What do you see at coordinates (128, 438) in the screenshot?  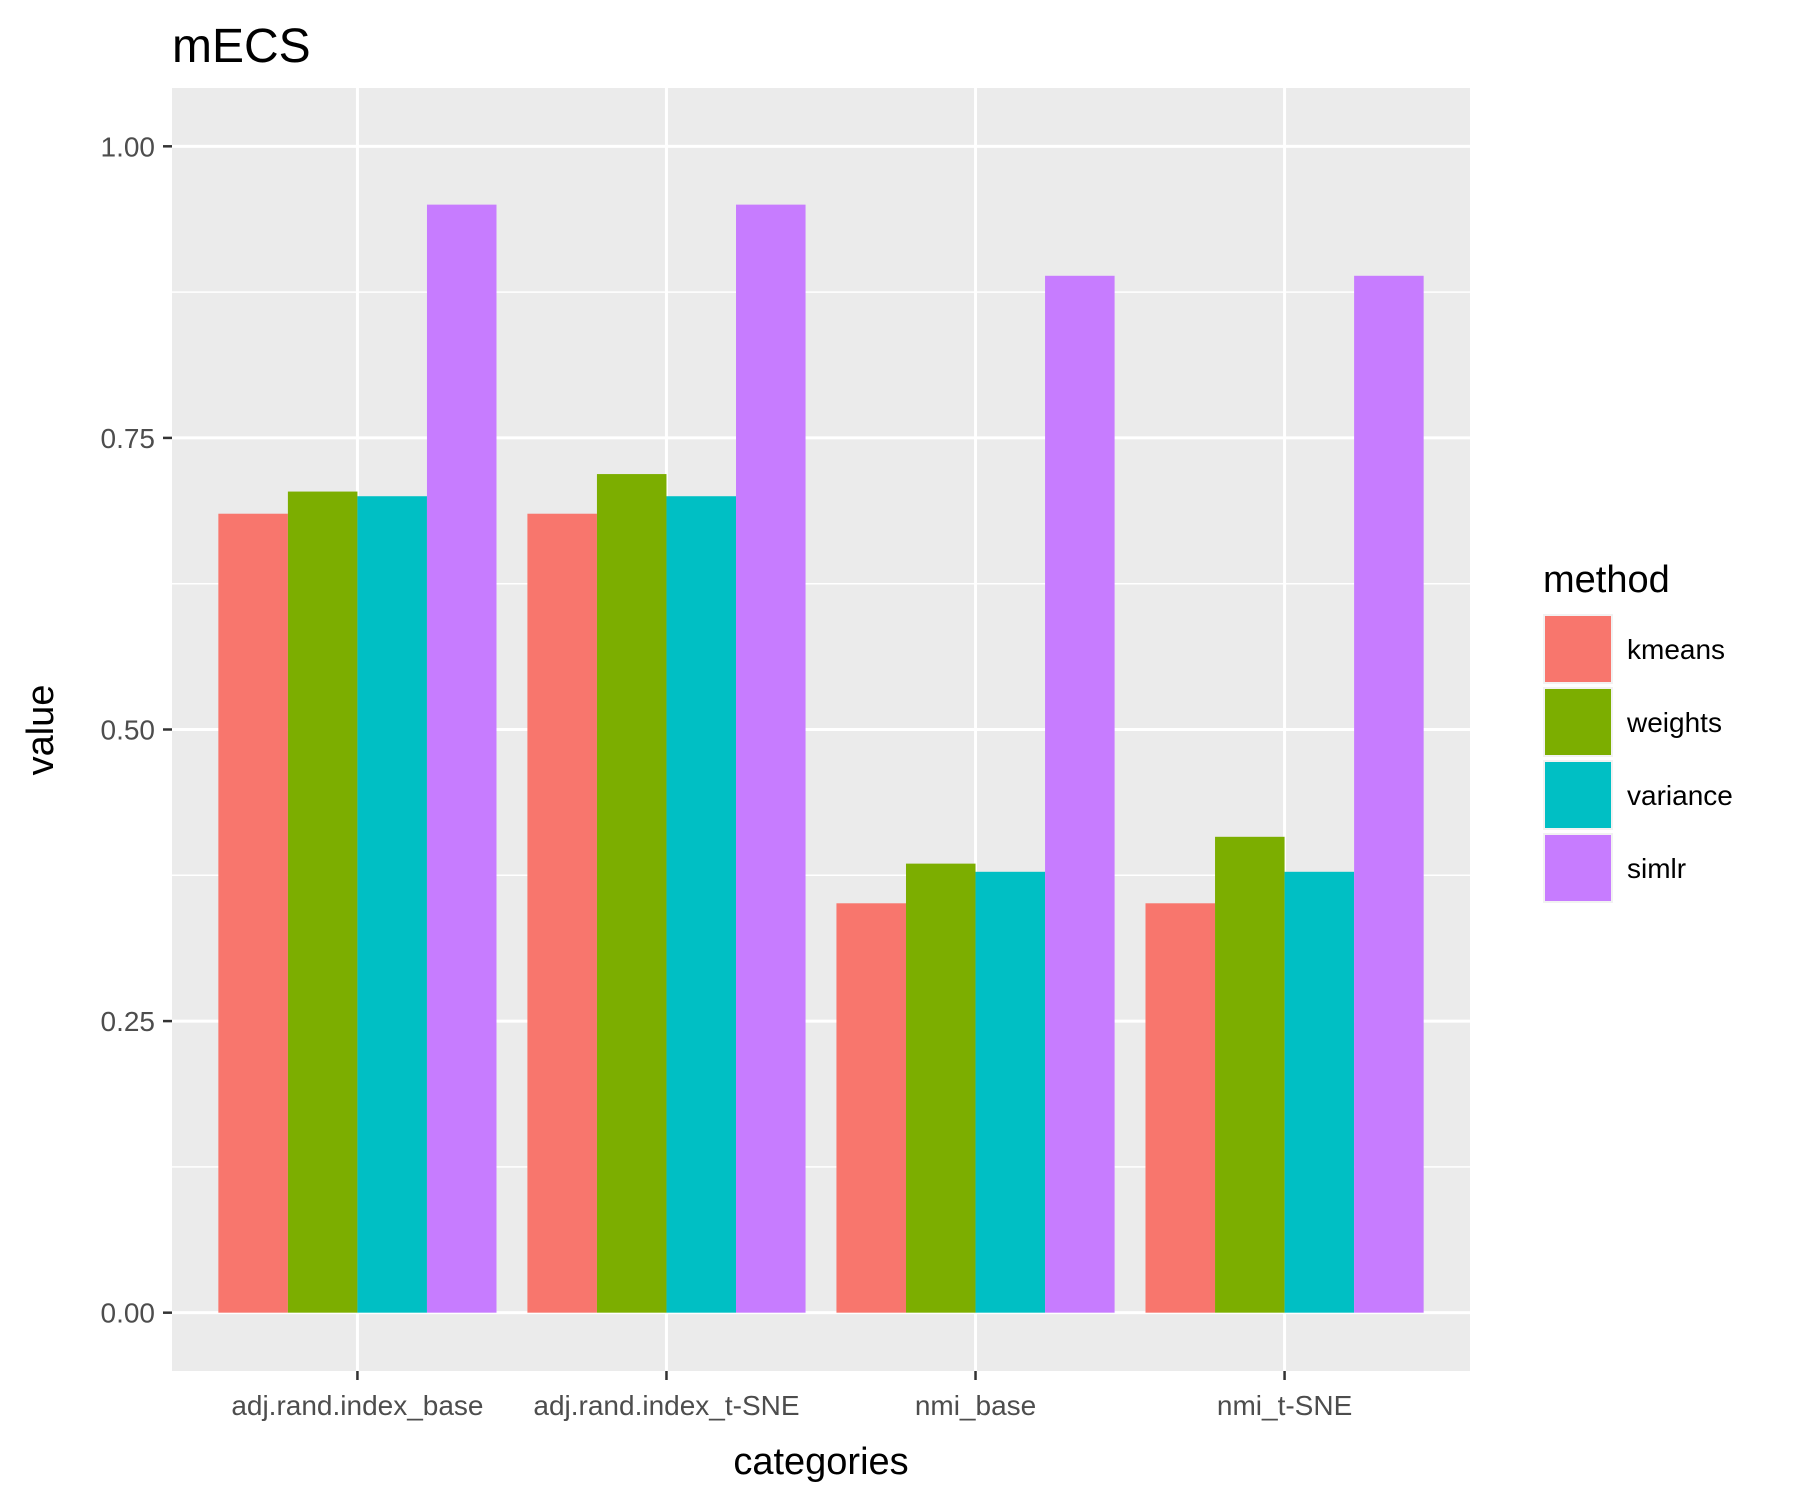 I see `y-tick-label: 0.75` at bounding box center [128, 438].